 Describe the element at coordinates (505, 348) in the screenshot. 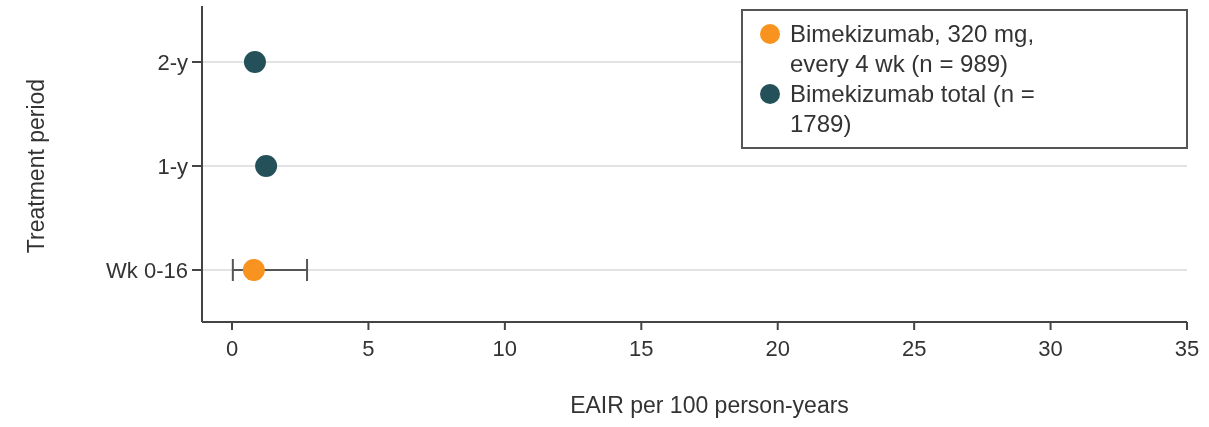

I see `x-tick-label: 10` at that location.